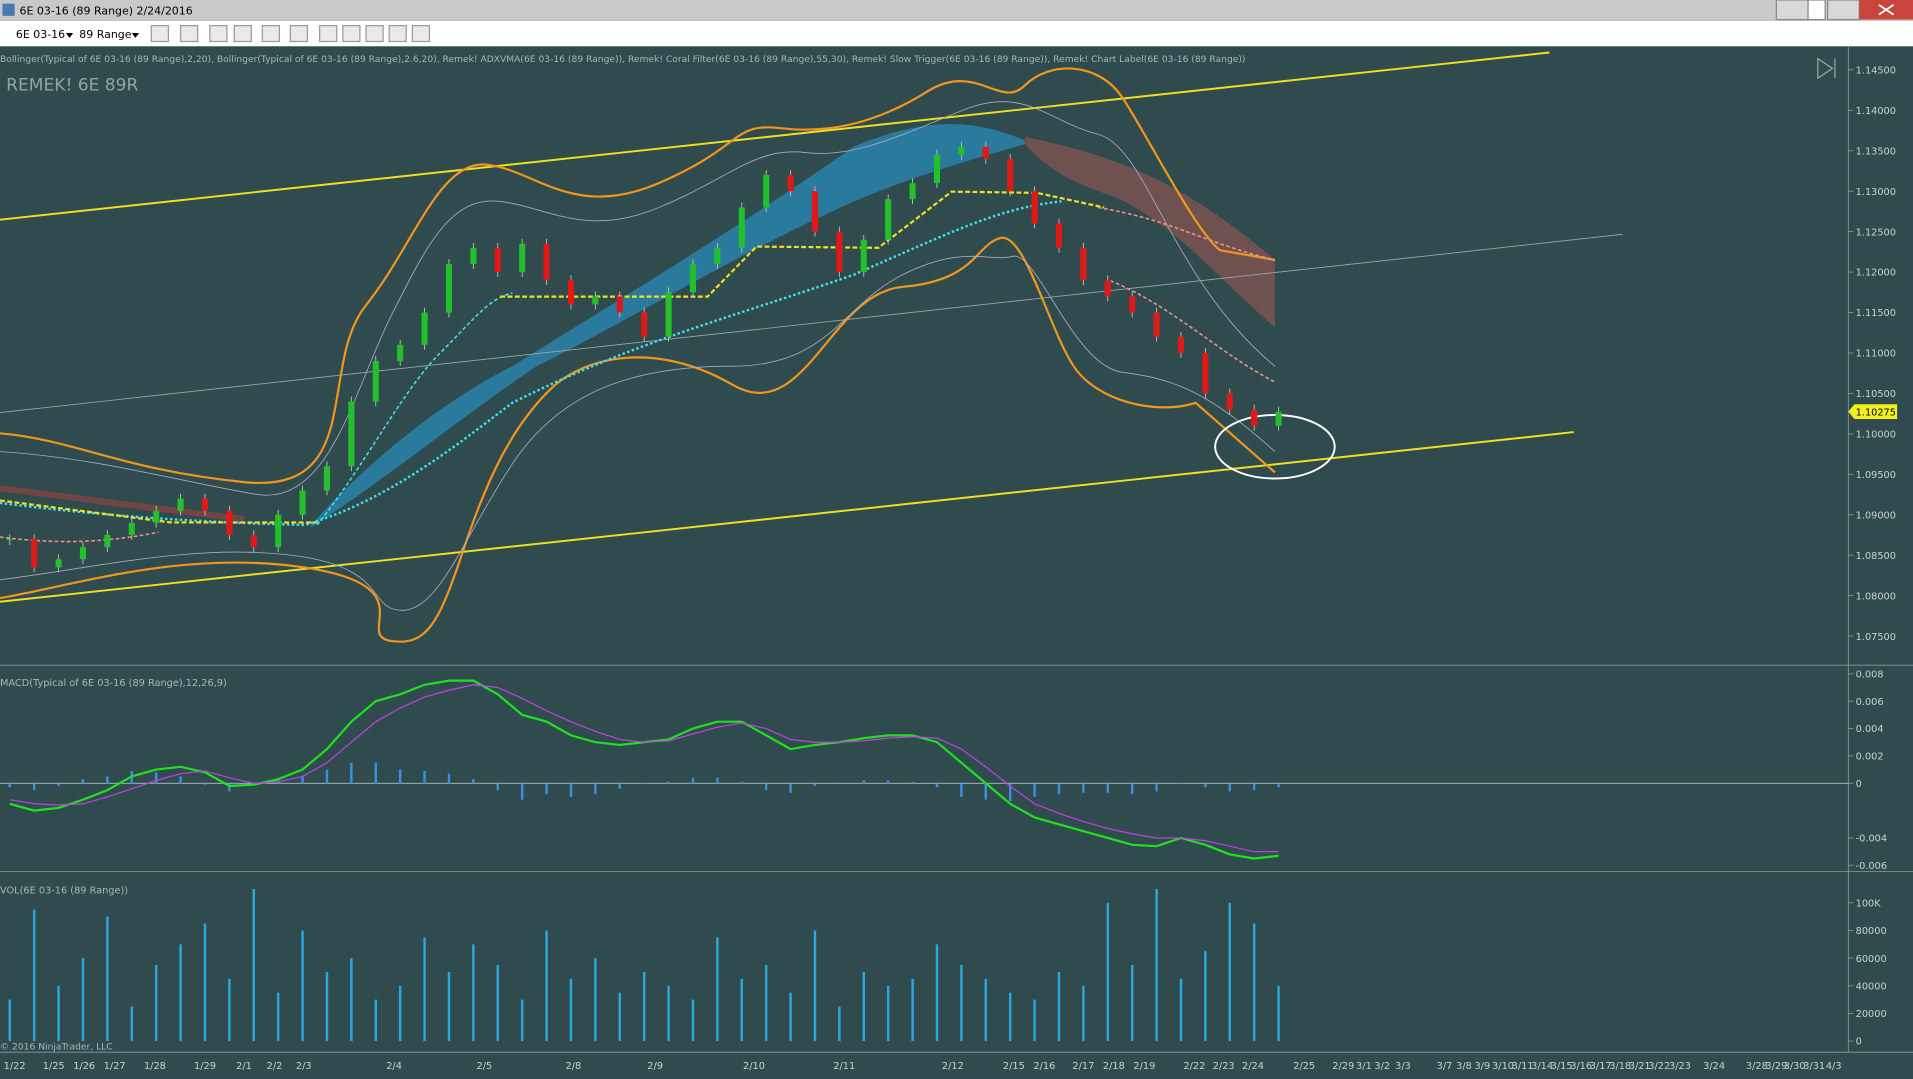 This screenshot has width=1913, height=1079. I want to click on zoom-button, so click(299, 34).